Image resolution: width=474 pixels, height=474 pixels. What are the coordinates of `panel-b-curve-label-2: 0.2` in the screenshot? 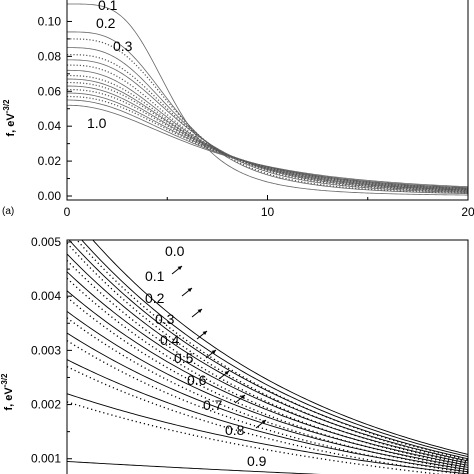 It's located at (155, 298).